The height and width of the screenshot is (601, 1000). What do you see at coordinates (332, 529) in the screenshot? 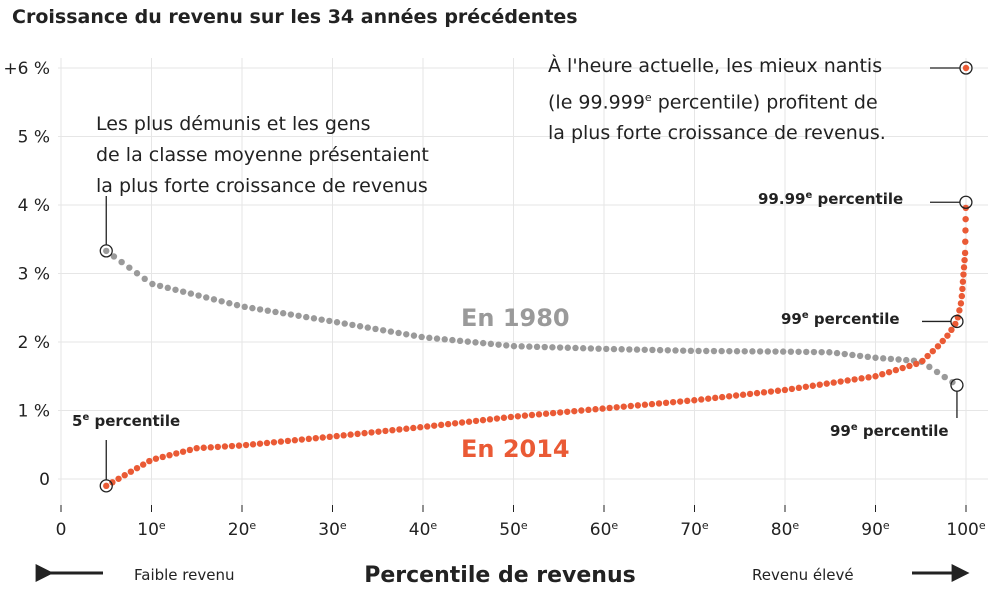
I see `x-tick-label: 30e` at bounding box center [332, 529].